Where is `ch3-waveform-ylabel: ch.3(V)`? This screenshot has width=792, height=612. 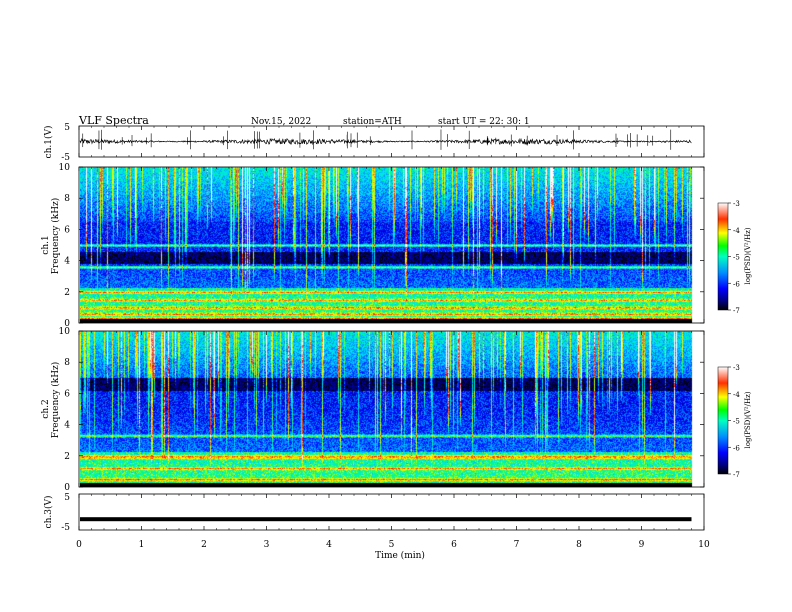
ch3-waveform-ylabel: ch.3(V) is located at coordinates (48, 512).